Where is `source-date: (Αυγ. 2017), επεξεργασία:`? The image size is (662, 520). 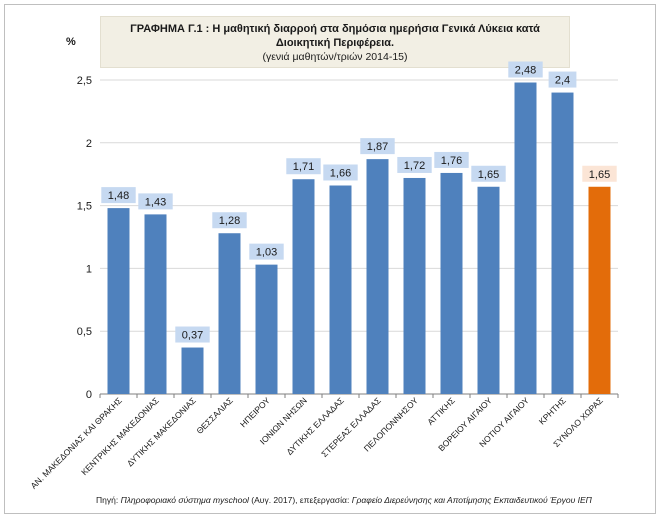 source-date: (Αυγ. 2017), επεξεργασία: is located at coordinates (300, 500).